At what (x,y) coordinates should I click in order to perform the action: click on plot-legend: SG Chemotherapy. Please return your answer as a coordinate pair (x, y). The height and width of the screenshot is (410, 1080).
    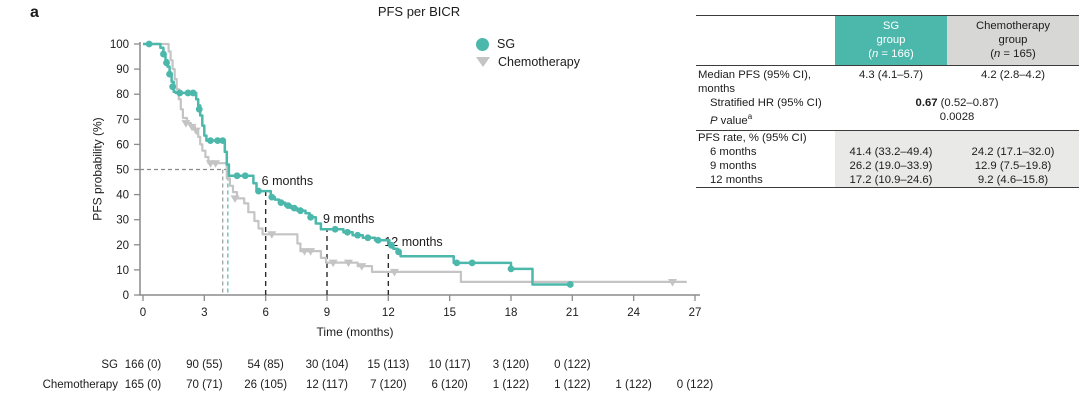
    Looking at the image, I should click on (528, 53).